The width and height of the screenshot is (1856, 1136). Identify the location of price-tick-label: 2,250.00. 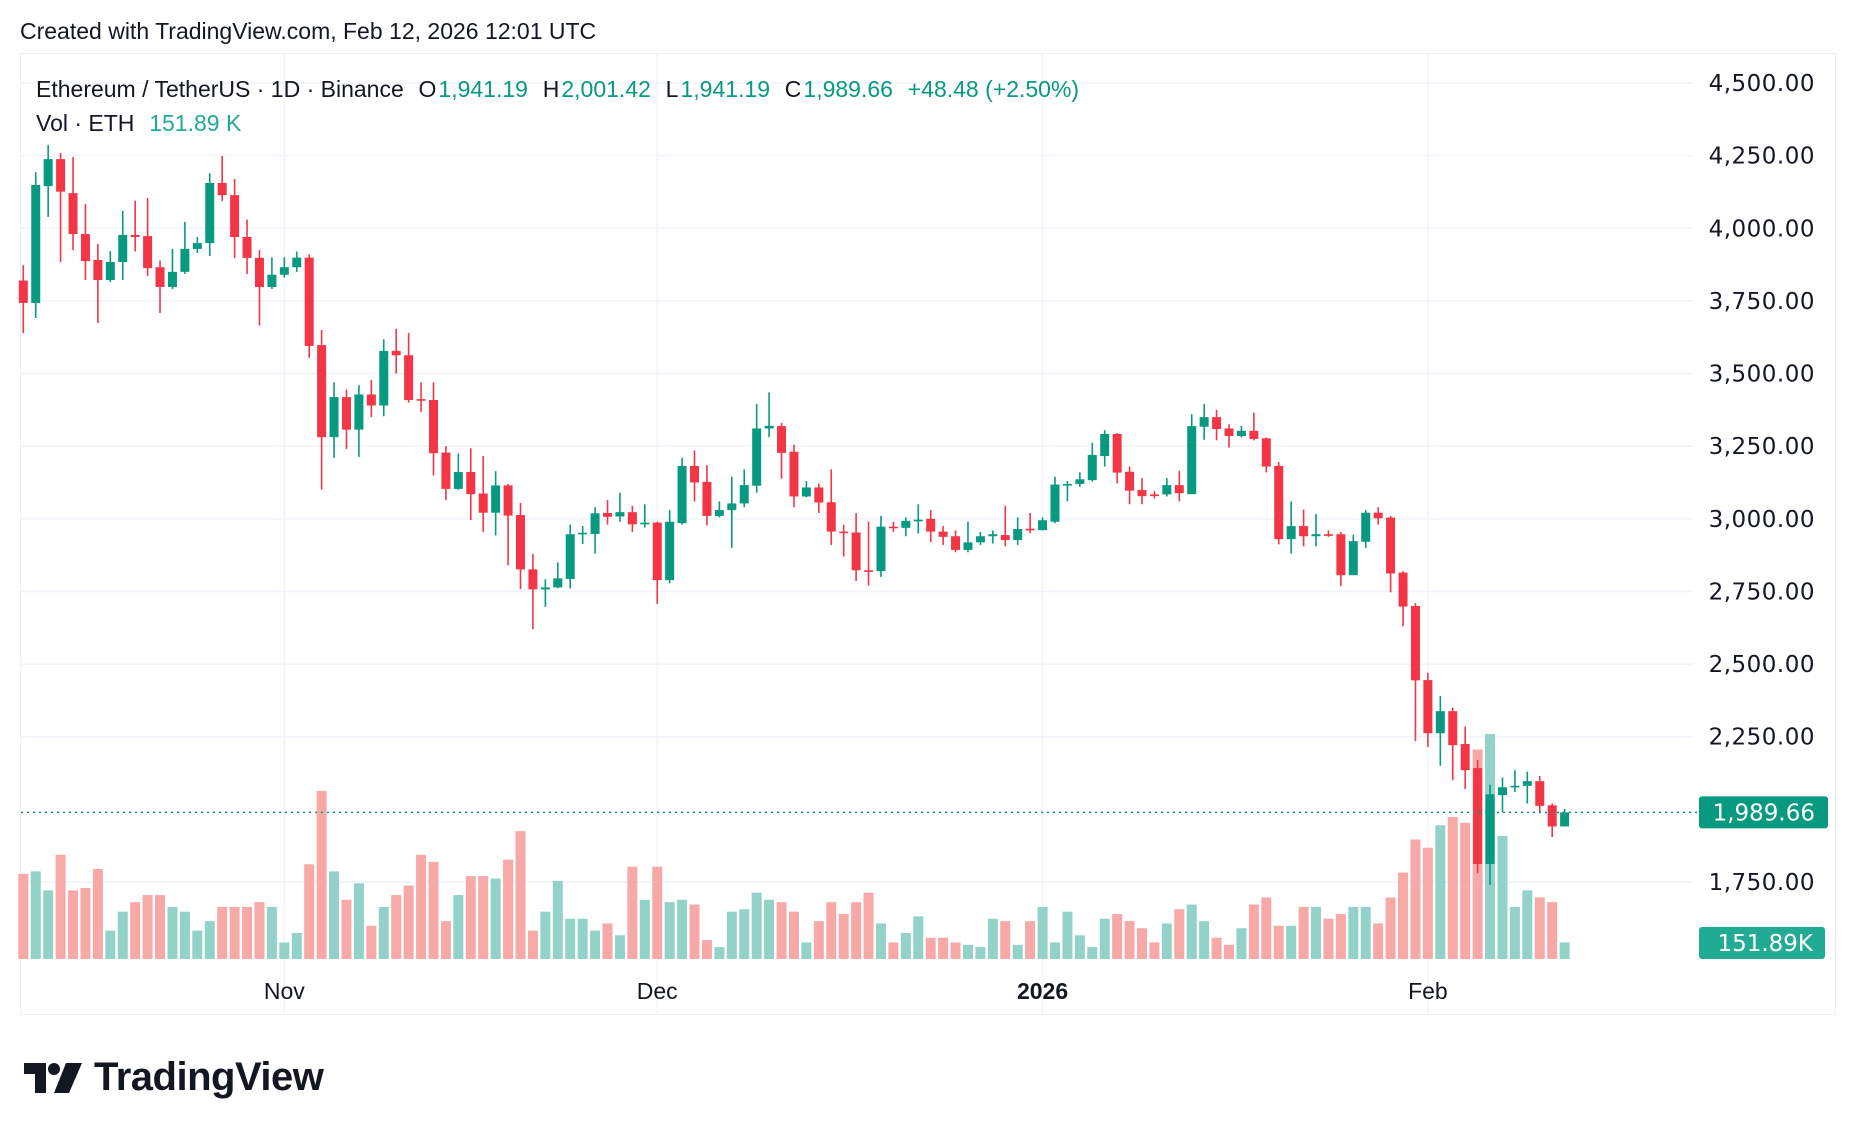
(1762, 738).